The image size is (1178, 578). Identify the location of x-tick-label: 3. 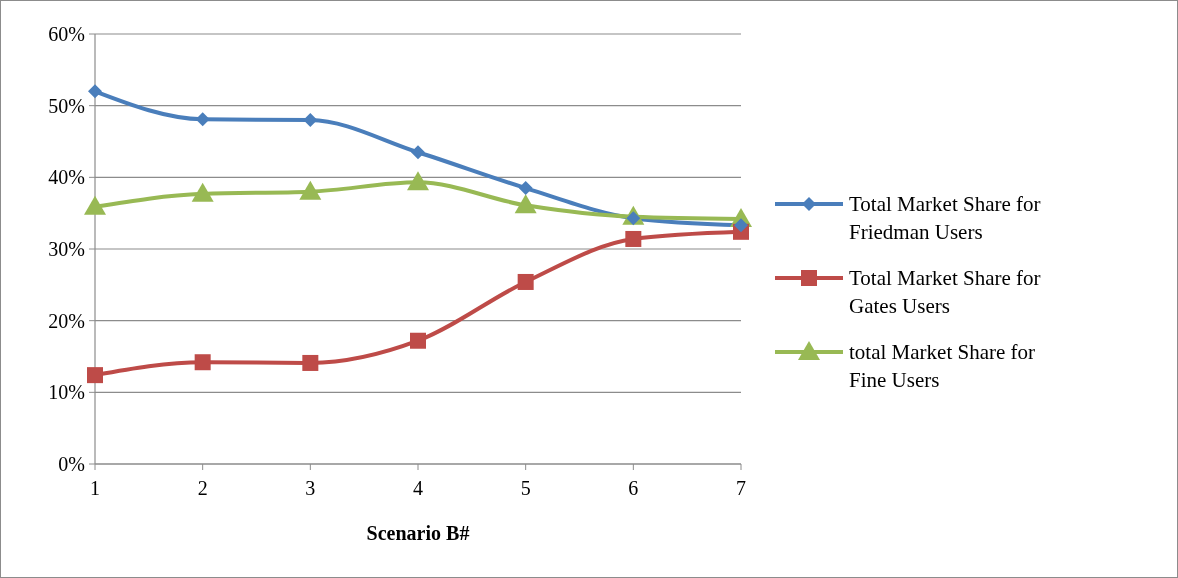
(310, 488).